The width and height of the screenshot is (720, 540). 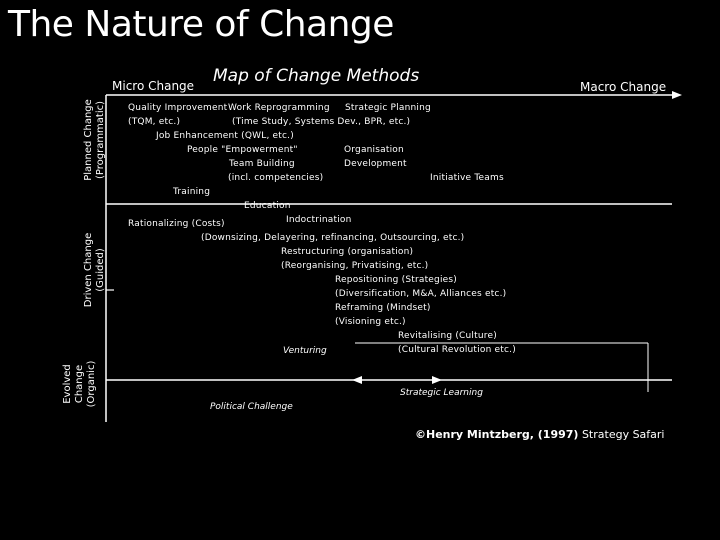 I want to click on slide-title: The Nature of Change, so click(x=201, y=24).